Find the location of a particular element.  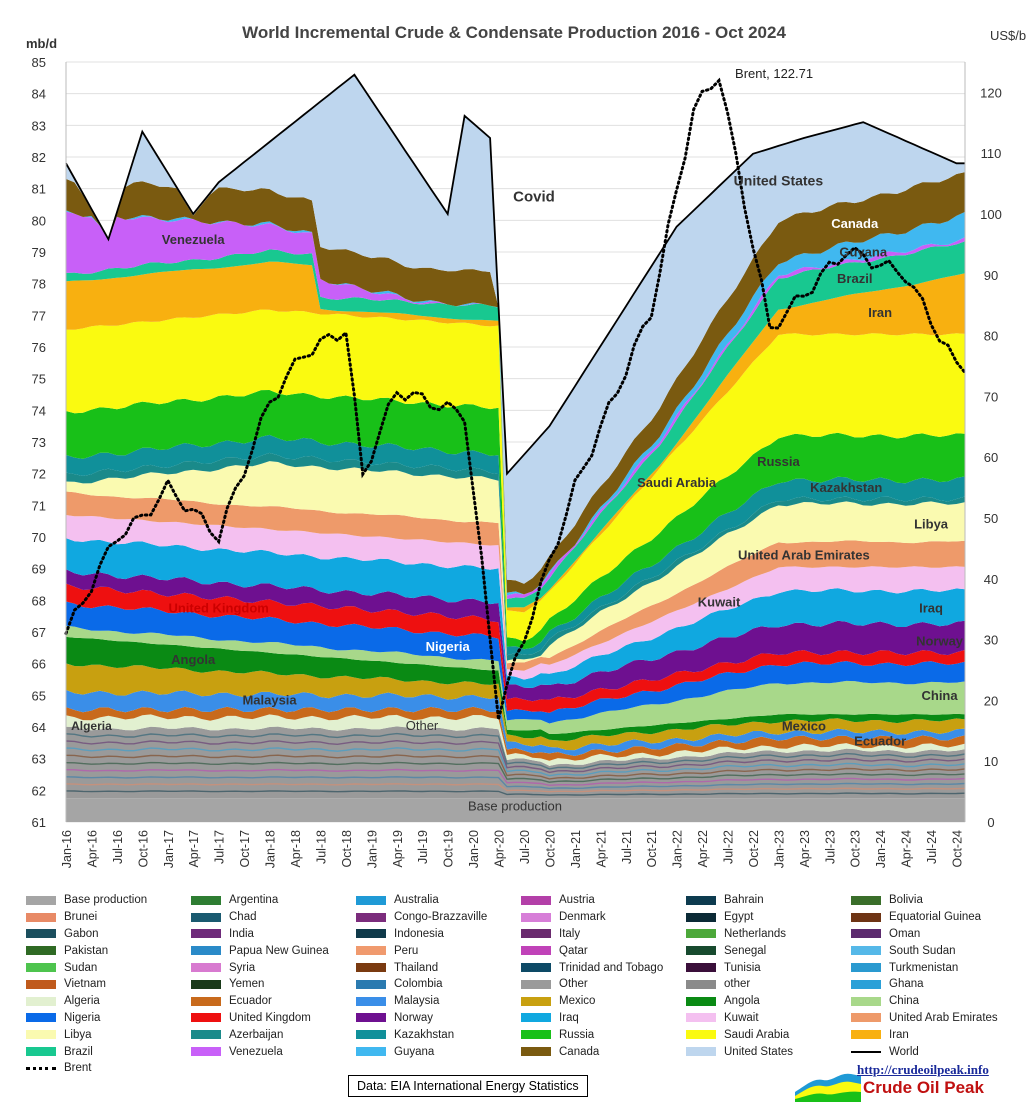

area-united-arab-emirates is located at coordinates (515, 581).